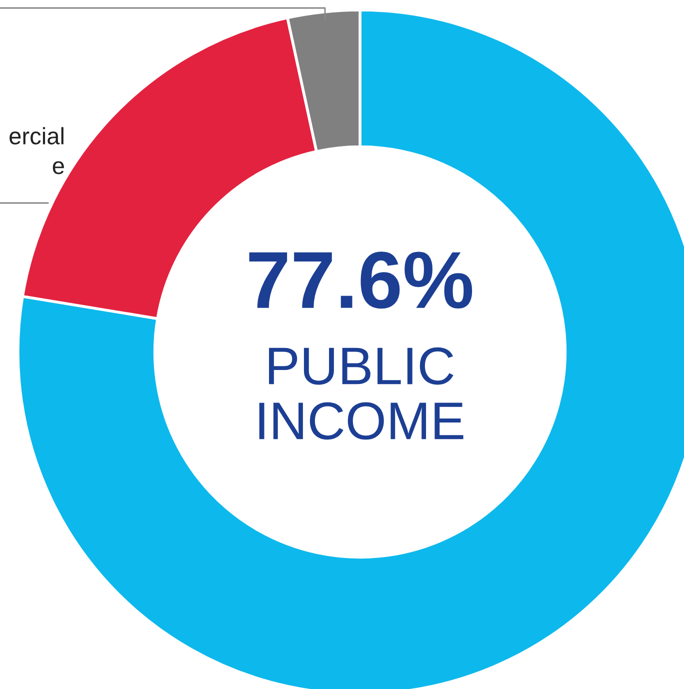  I want to click on text: 77.6%, so click(360, 280).